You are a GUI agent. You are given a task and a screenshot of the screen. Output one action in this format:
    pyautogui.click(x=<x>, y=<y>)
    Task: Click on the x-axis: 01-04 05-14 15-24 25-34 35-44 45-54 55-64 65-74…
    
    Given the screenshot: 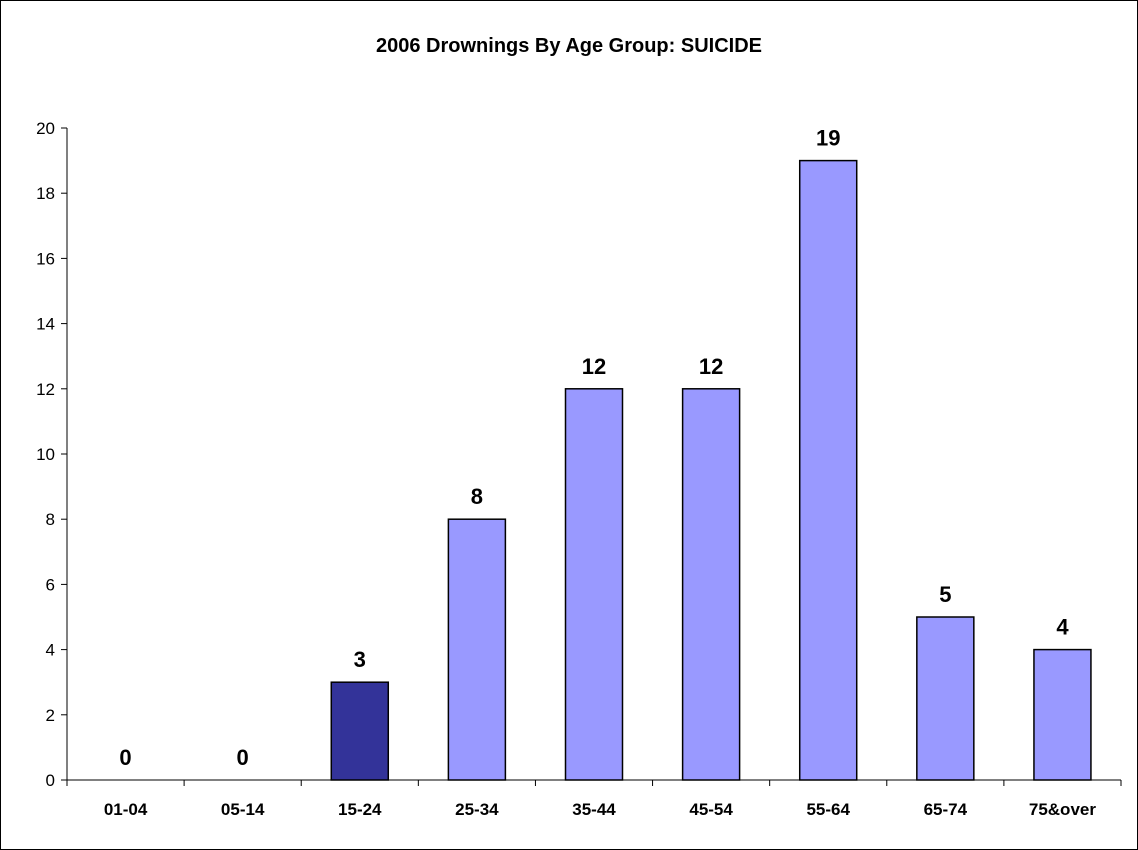 What is the action you would take?
    pyautogui.click(x=594, y=799)
    